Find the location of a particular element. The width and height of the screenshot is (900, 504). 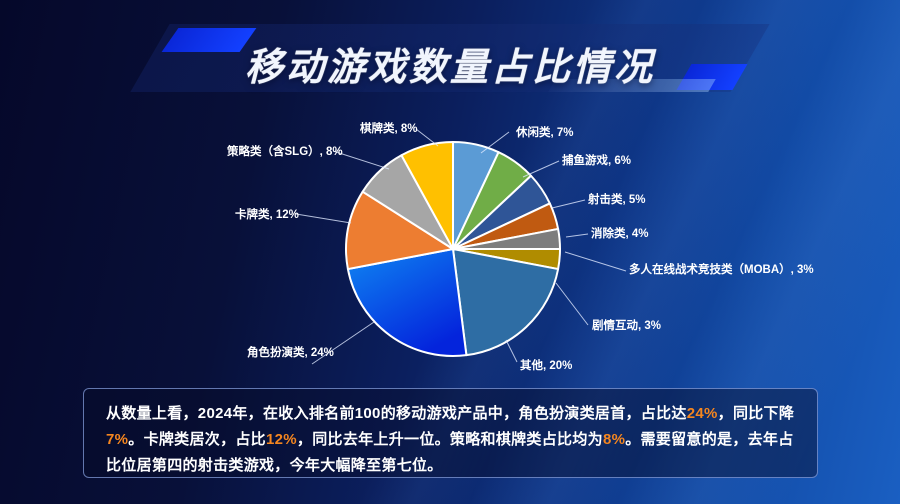

pie-slice-card is located at coordinates (399, 230).